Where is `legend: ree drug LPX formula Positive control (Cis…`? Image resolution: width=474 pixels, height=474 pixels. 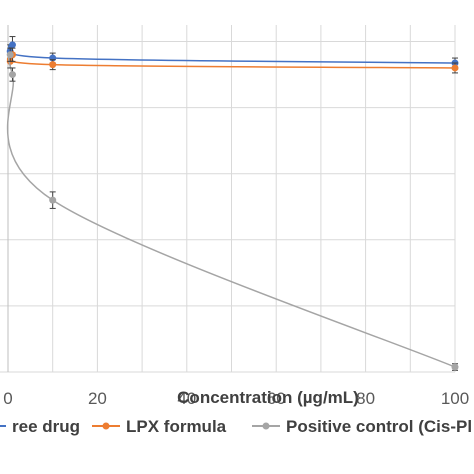 legend: ree drug LPX formula Positive control (Cis… is located at coordinates (236, 426).